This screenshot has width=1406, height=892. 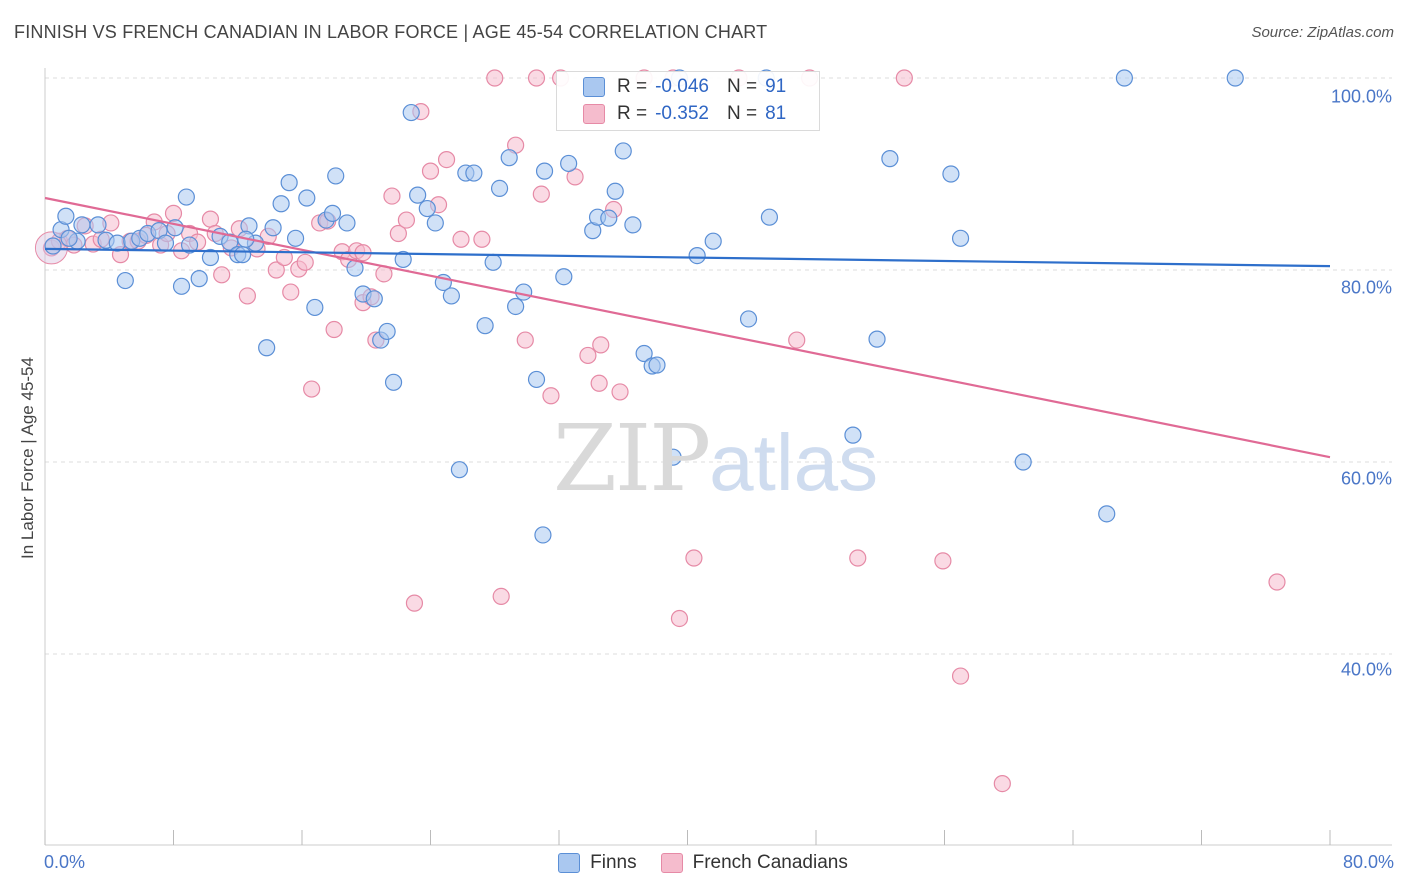 I want to click on y-tick-label-60: 60.0%, so click(x=1366, y=478).